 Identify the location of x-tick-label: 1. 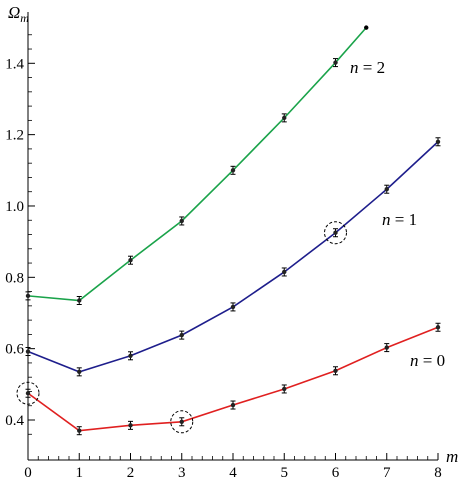
(80, 471).